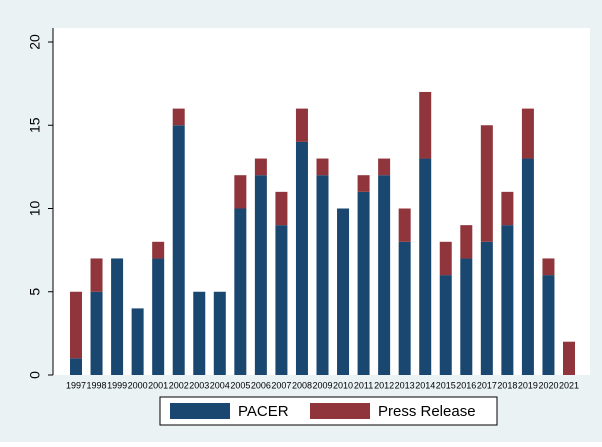  Describe the element at coordinates (261, 385) in the screenshot. I see `x-tick-label: 2006` at that location.